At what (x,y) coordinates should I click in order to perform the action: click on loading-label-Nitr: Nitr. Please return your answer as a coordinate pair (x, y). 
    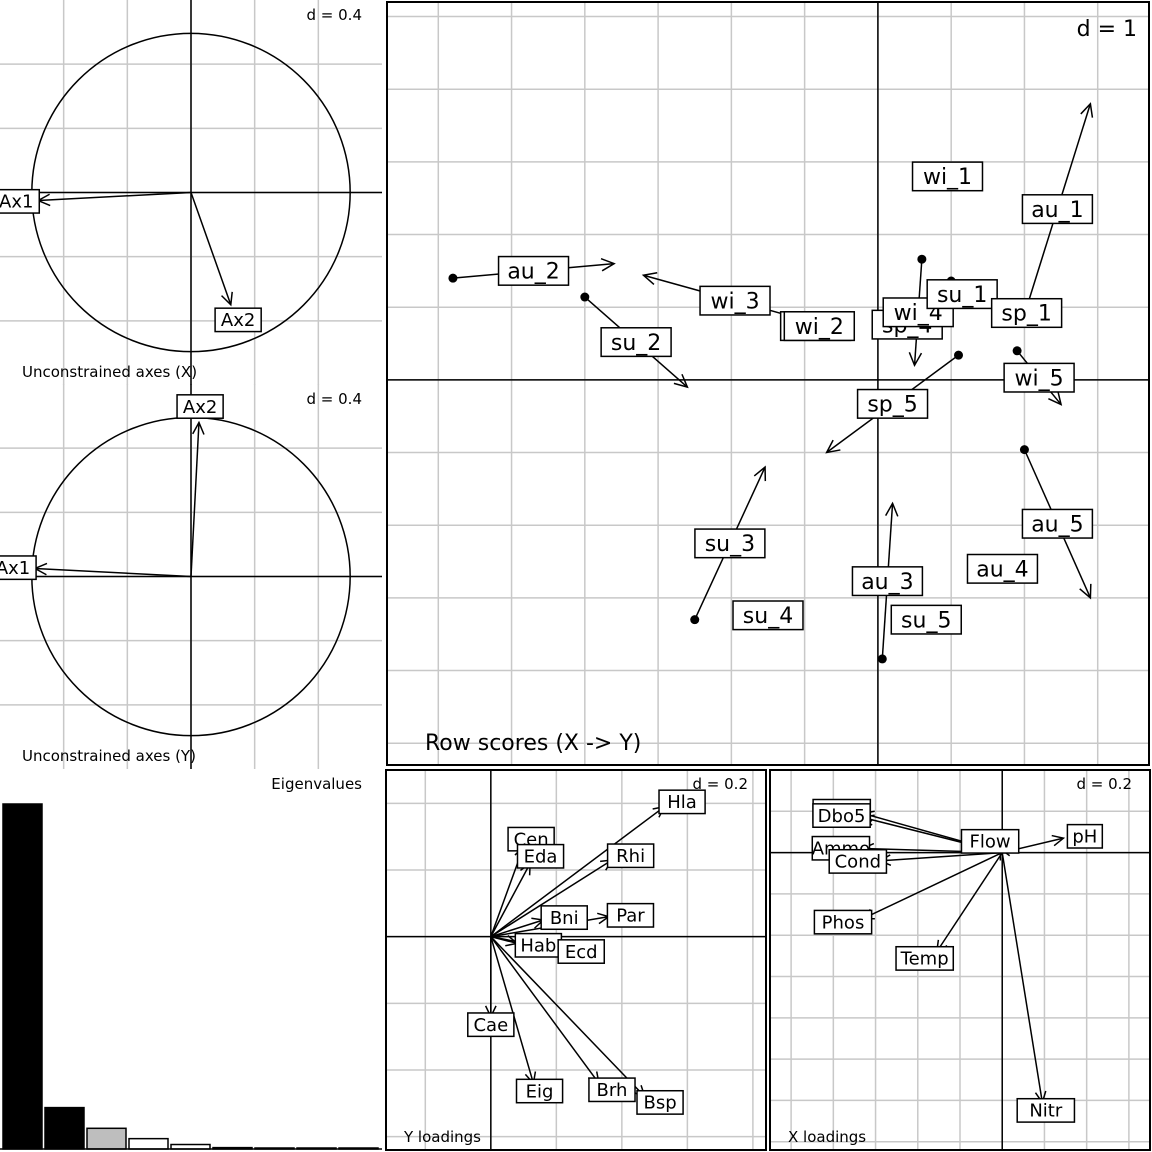
    Looking at the image, I should click on (1046, 1111).